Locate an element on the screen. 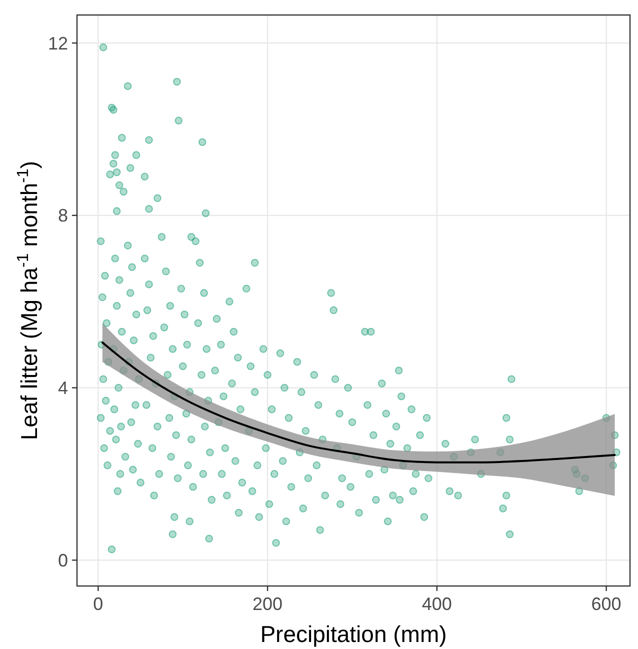 The width and height of the screenshot is (638, 649). y-tick-label: 0 is located at coordinates (63, 560).